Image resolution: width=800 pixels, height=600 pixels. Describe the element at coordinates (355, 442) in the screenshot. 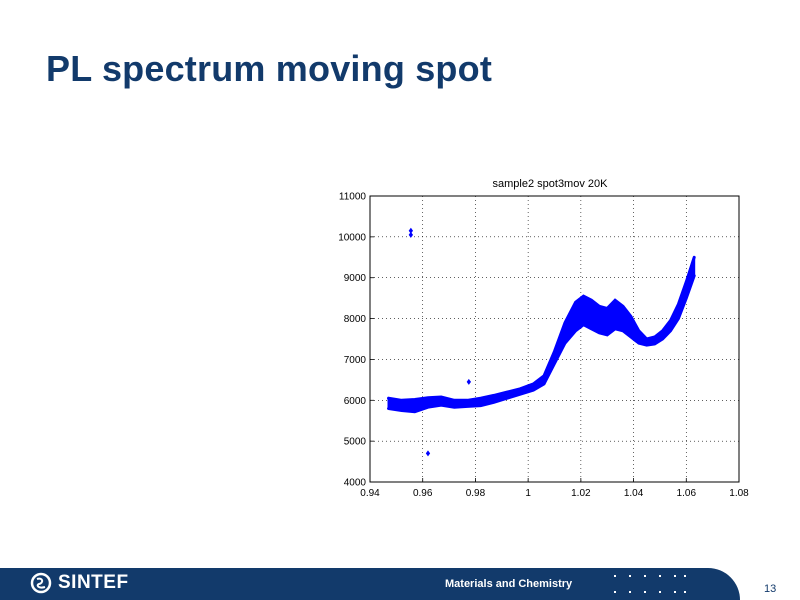

I see `y-tick-label: 5000` at that location.